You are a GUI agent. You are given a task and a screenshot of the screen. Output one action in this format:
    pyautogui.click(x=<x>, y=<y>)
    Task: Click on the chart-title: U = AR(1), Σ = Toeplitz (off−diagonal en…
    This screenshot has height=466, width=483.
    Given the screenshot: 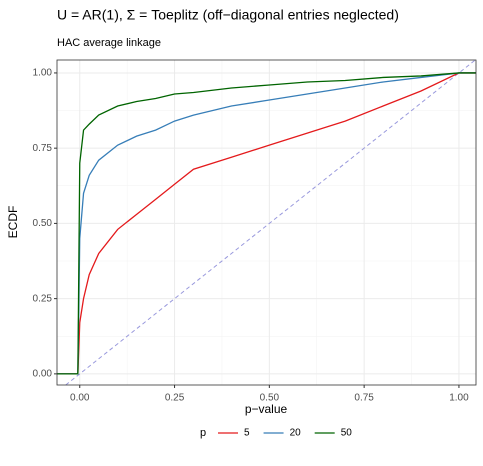 What is the action you would take?
    pyautogui.click(x=228, y=15)
    